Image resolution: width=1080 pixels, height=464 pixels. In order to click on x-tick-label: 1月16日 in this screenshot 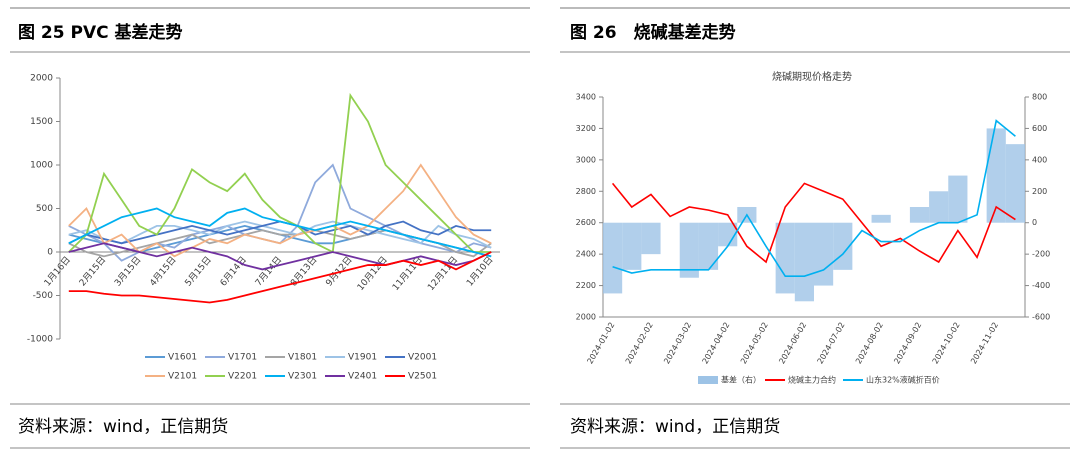, I will do `click(57, 271)`.